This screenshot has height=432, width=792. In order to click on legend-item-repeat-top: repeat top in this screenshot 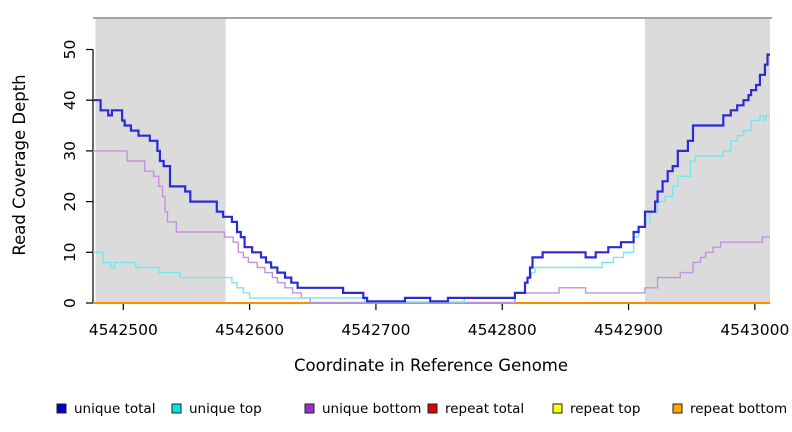, I will do `click(596, 409)`.